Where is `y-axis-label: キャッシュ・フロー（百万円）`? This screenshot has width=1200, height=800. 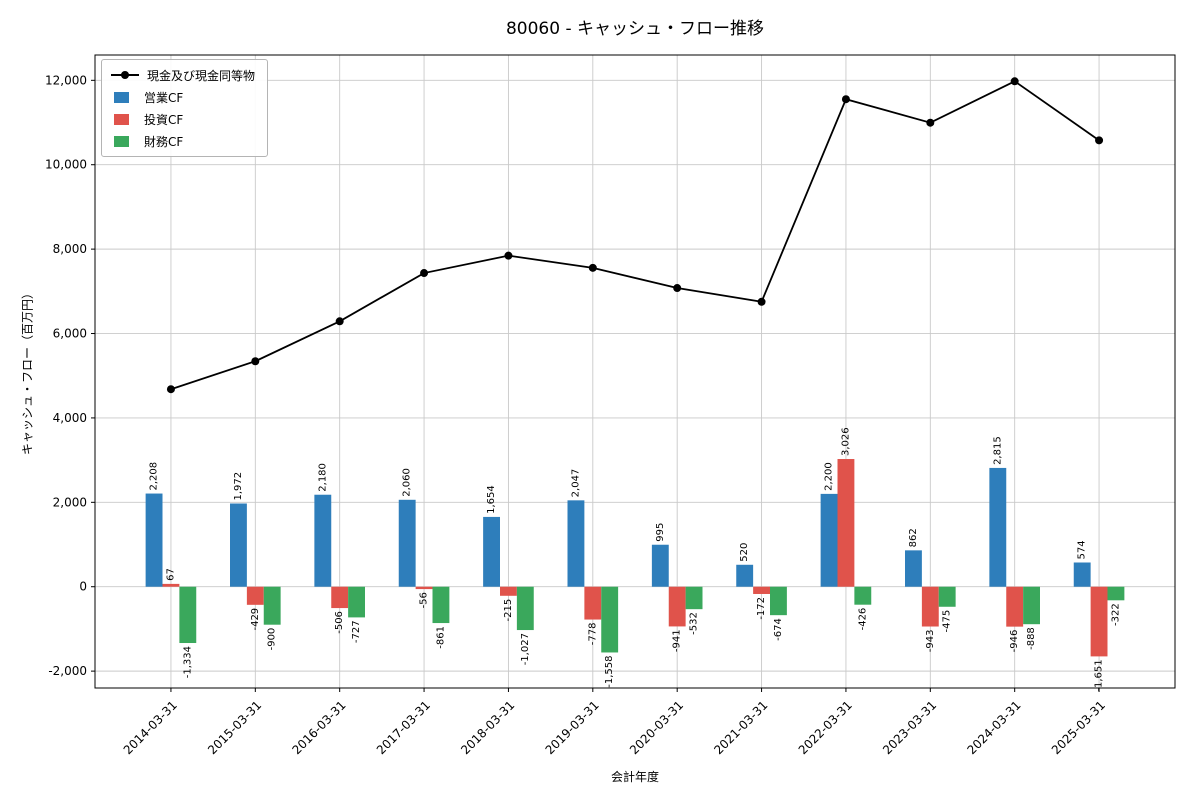
y-axis-label: キャッシュ・フロー（百万円） is located at coordinates (27, 371).